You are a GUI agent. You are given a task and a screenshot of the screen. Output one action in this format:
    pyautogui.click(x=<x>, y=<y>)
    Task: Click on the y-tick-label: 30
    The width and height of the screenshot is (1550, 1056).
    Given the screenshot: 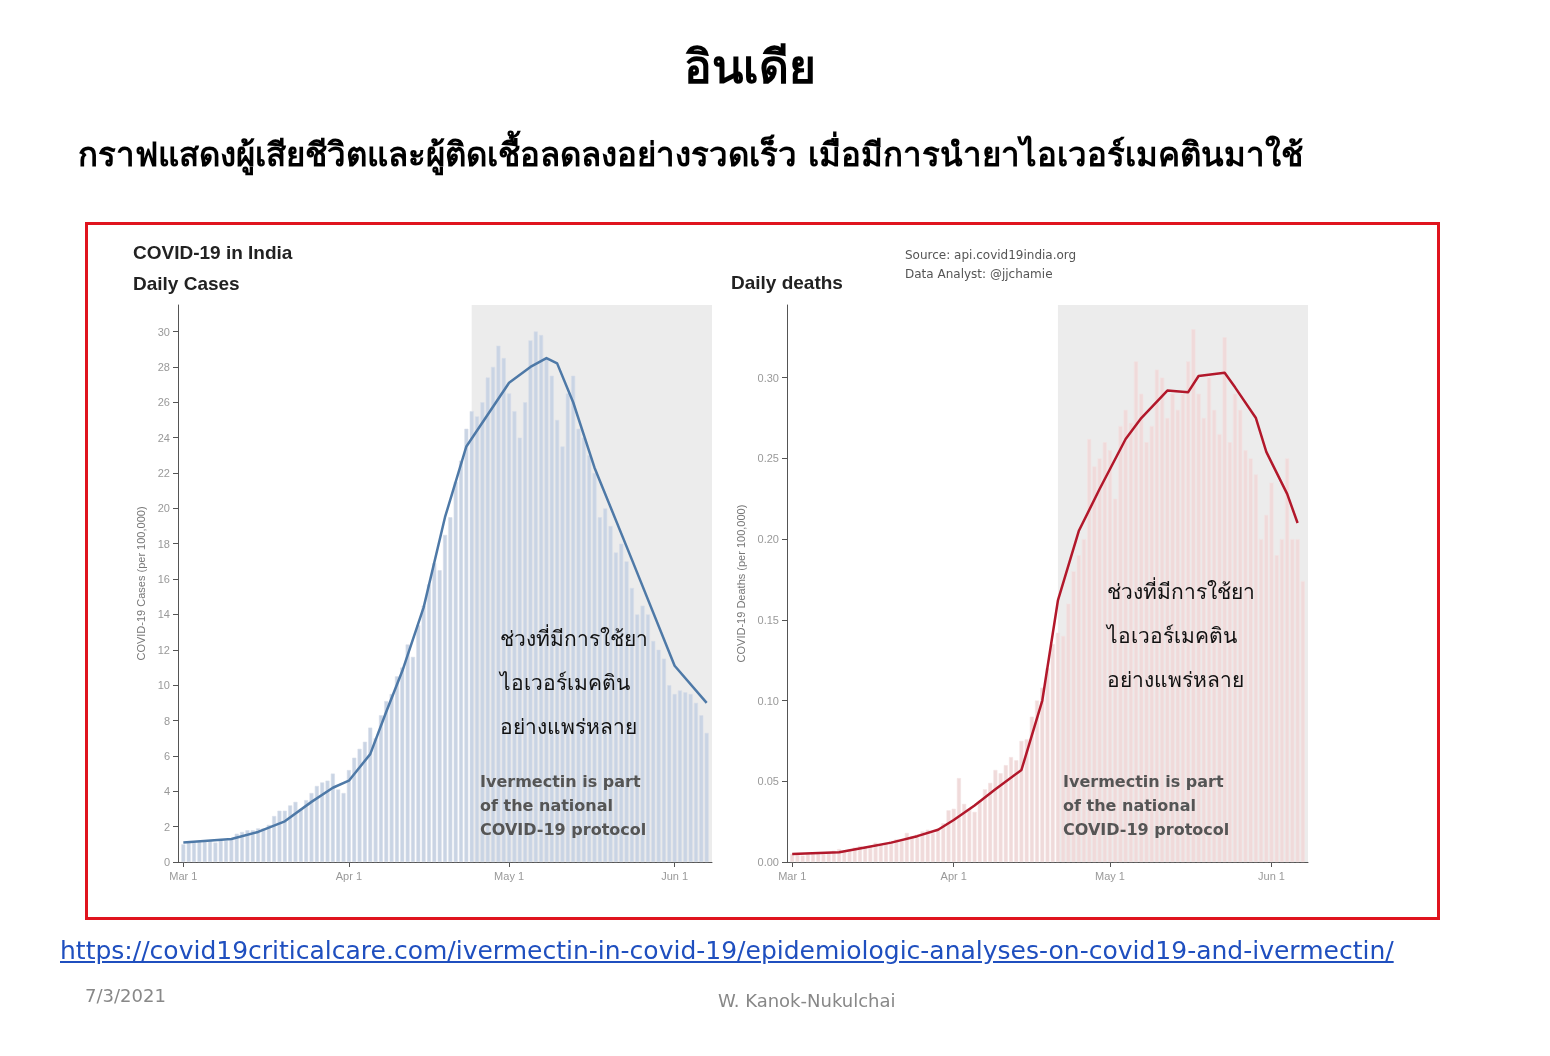 What is the action you would take?
    pyautogui.click(x=163, y=331)
    